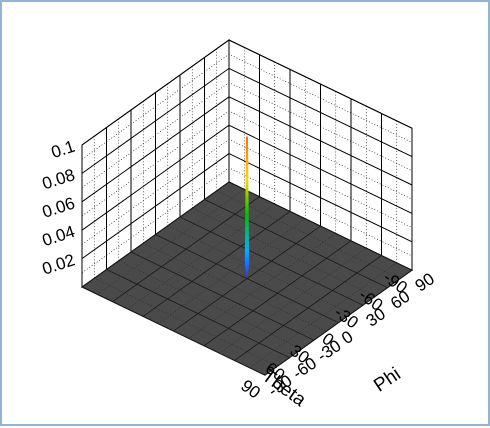 The width and height of the screenshot is (490, 428). Describe the element at coordinates (58, 236) in the screenshot. I see `z-tick-label: 0.04` at that location.